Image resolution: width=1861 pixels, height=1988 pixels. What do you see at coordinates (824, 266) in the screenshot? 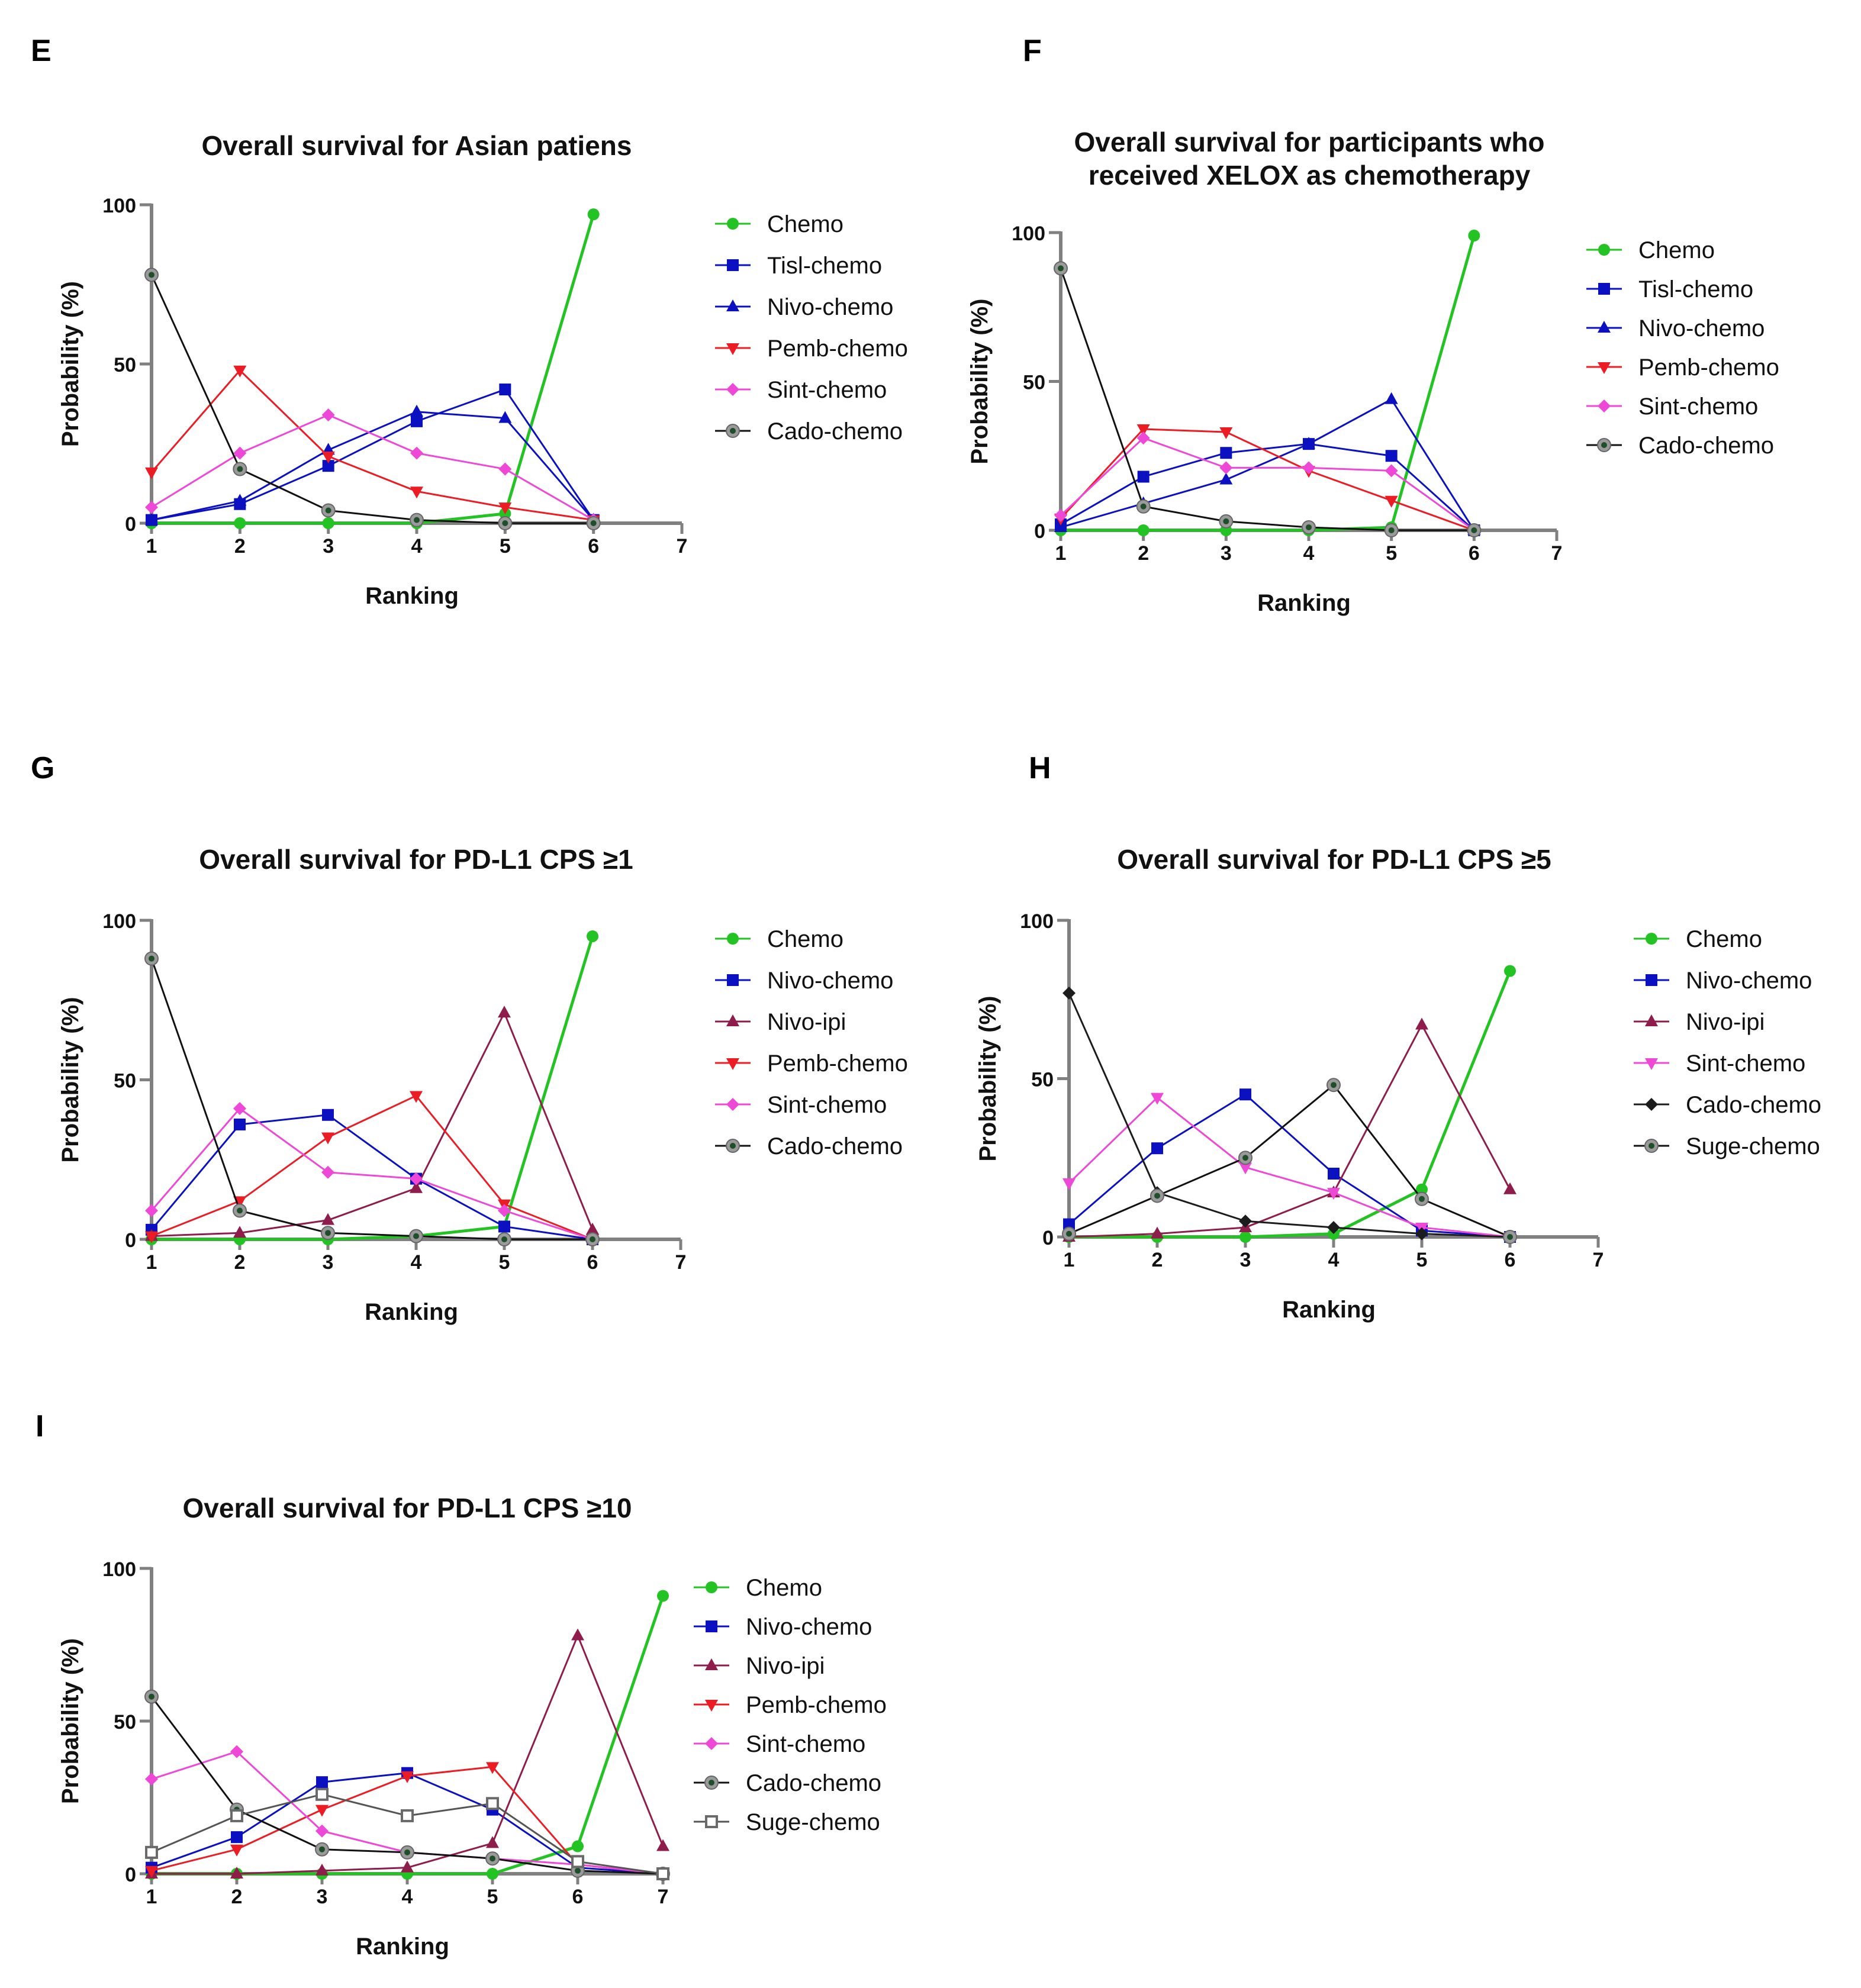
I see `legend-label: Tisl-chemo` at bounding box center [824, 266].